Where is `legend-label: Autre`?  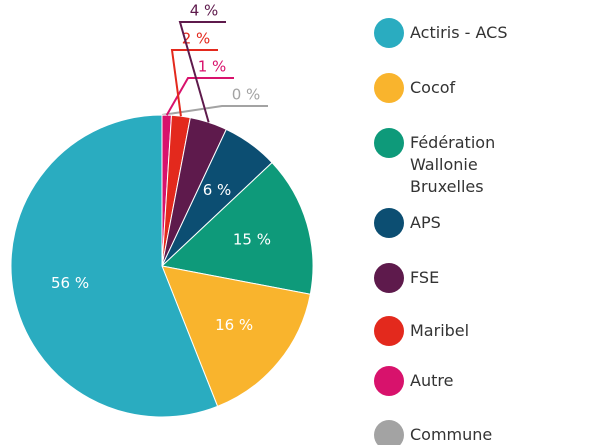
legend-label: Autre is located at coordinates (432, 380).